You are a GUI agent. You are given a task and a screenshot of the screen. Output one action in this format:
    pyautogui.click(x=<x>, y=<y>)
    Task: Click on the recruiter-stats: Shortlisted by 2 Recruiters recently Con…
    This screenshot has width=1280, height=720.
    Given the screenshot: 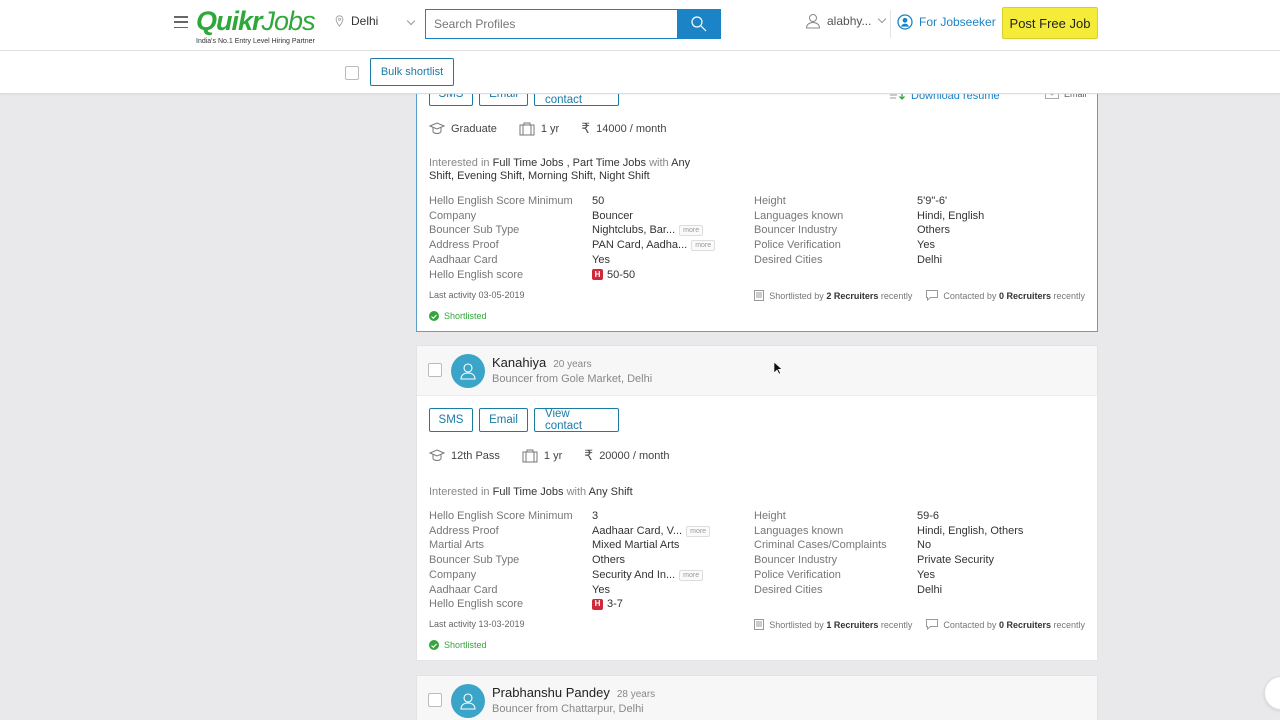 What is the action you would take?
    pyautogui.click(x=919, y=295)
    